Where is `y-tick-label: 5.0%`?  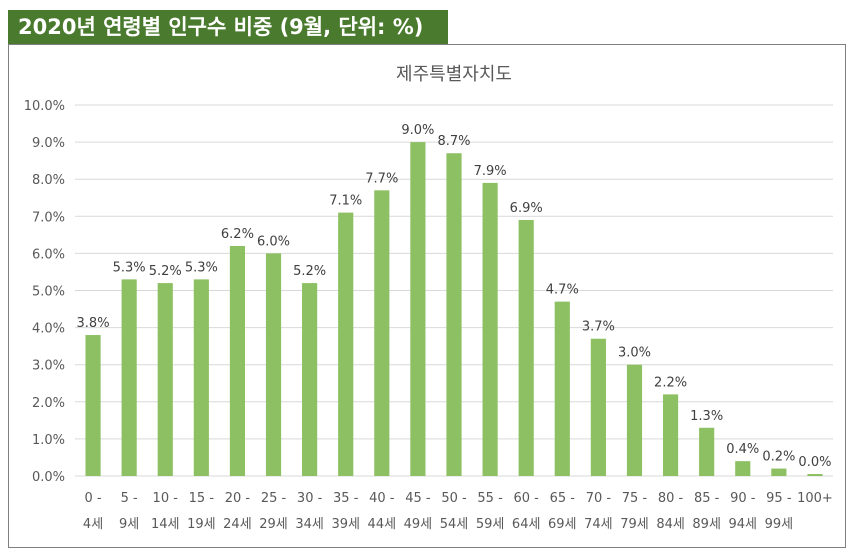
y-tick-label: 5.0% is located at coordinates (48, 292).